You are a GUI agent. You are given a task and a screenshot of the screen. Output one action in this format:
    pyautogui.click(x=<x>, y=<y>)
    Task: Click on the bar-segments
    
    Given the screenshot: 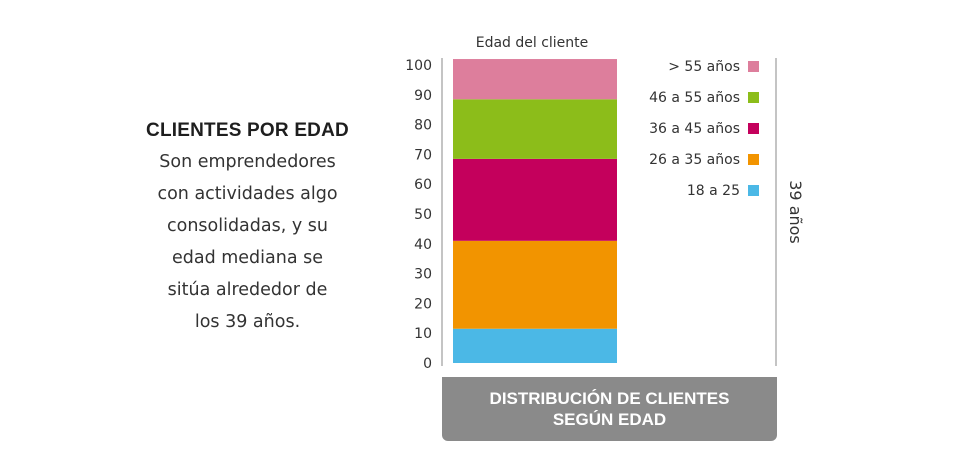 What is the action you would take?
    pyautogui.click(x=535, y=211)
    